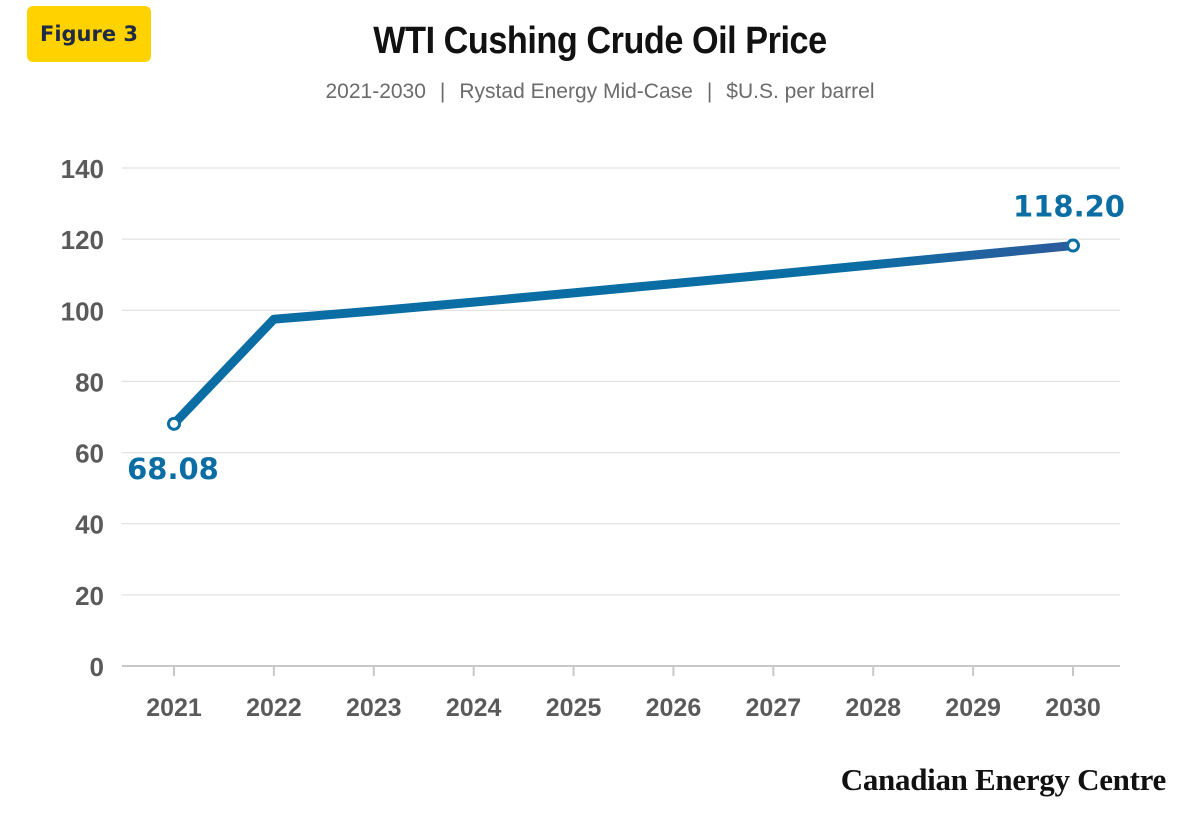 This screenshot has height=825, width=1200. I want to click on x-tick-label: 2027, so click(774, 708).